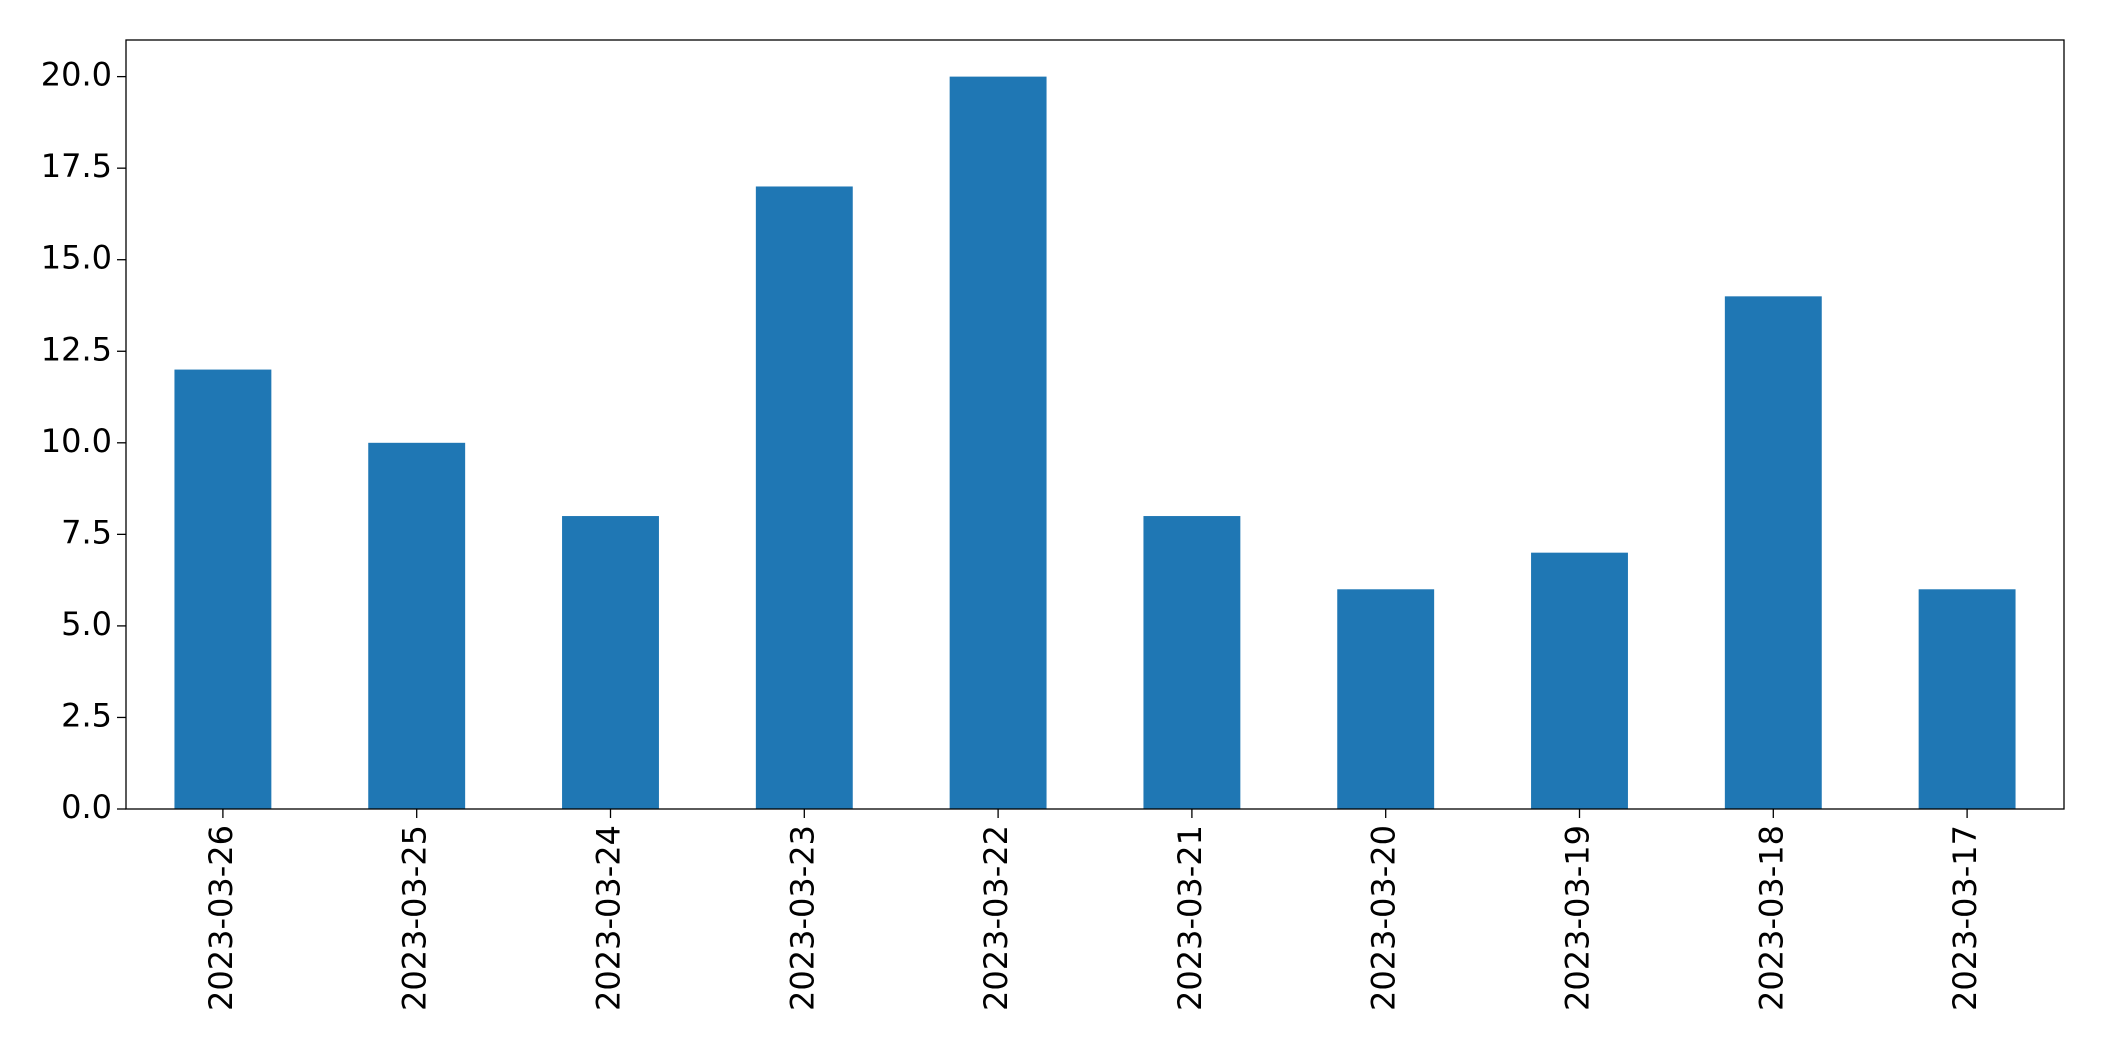 Image resolution: width=2104 pixels, height=1061 pixels. Describe the element at coordinates (76, 75) in the screenshot. I see `y-tick-label: 20.0` at that location.